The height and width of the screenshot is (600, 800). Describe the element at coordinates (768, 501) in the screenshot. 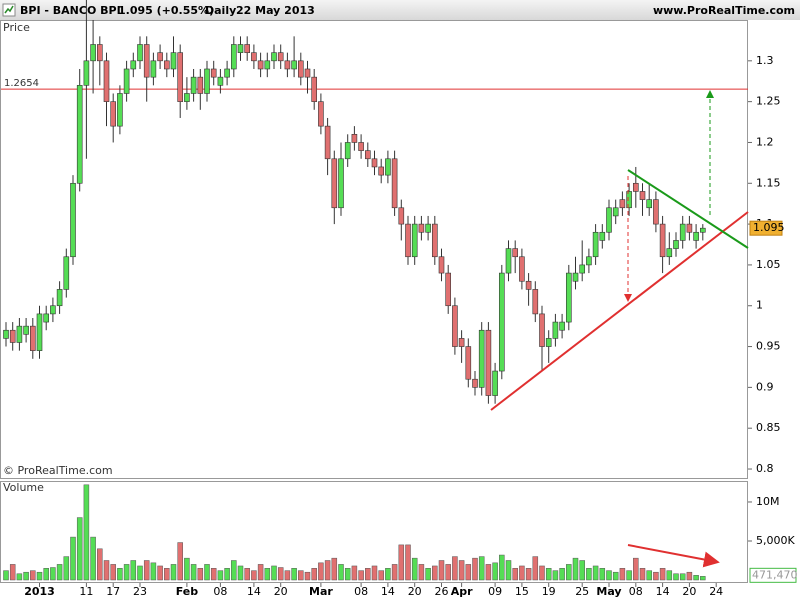

I see `y-tick-label: 10M` at that location.